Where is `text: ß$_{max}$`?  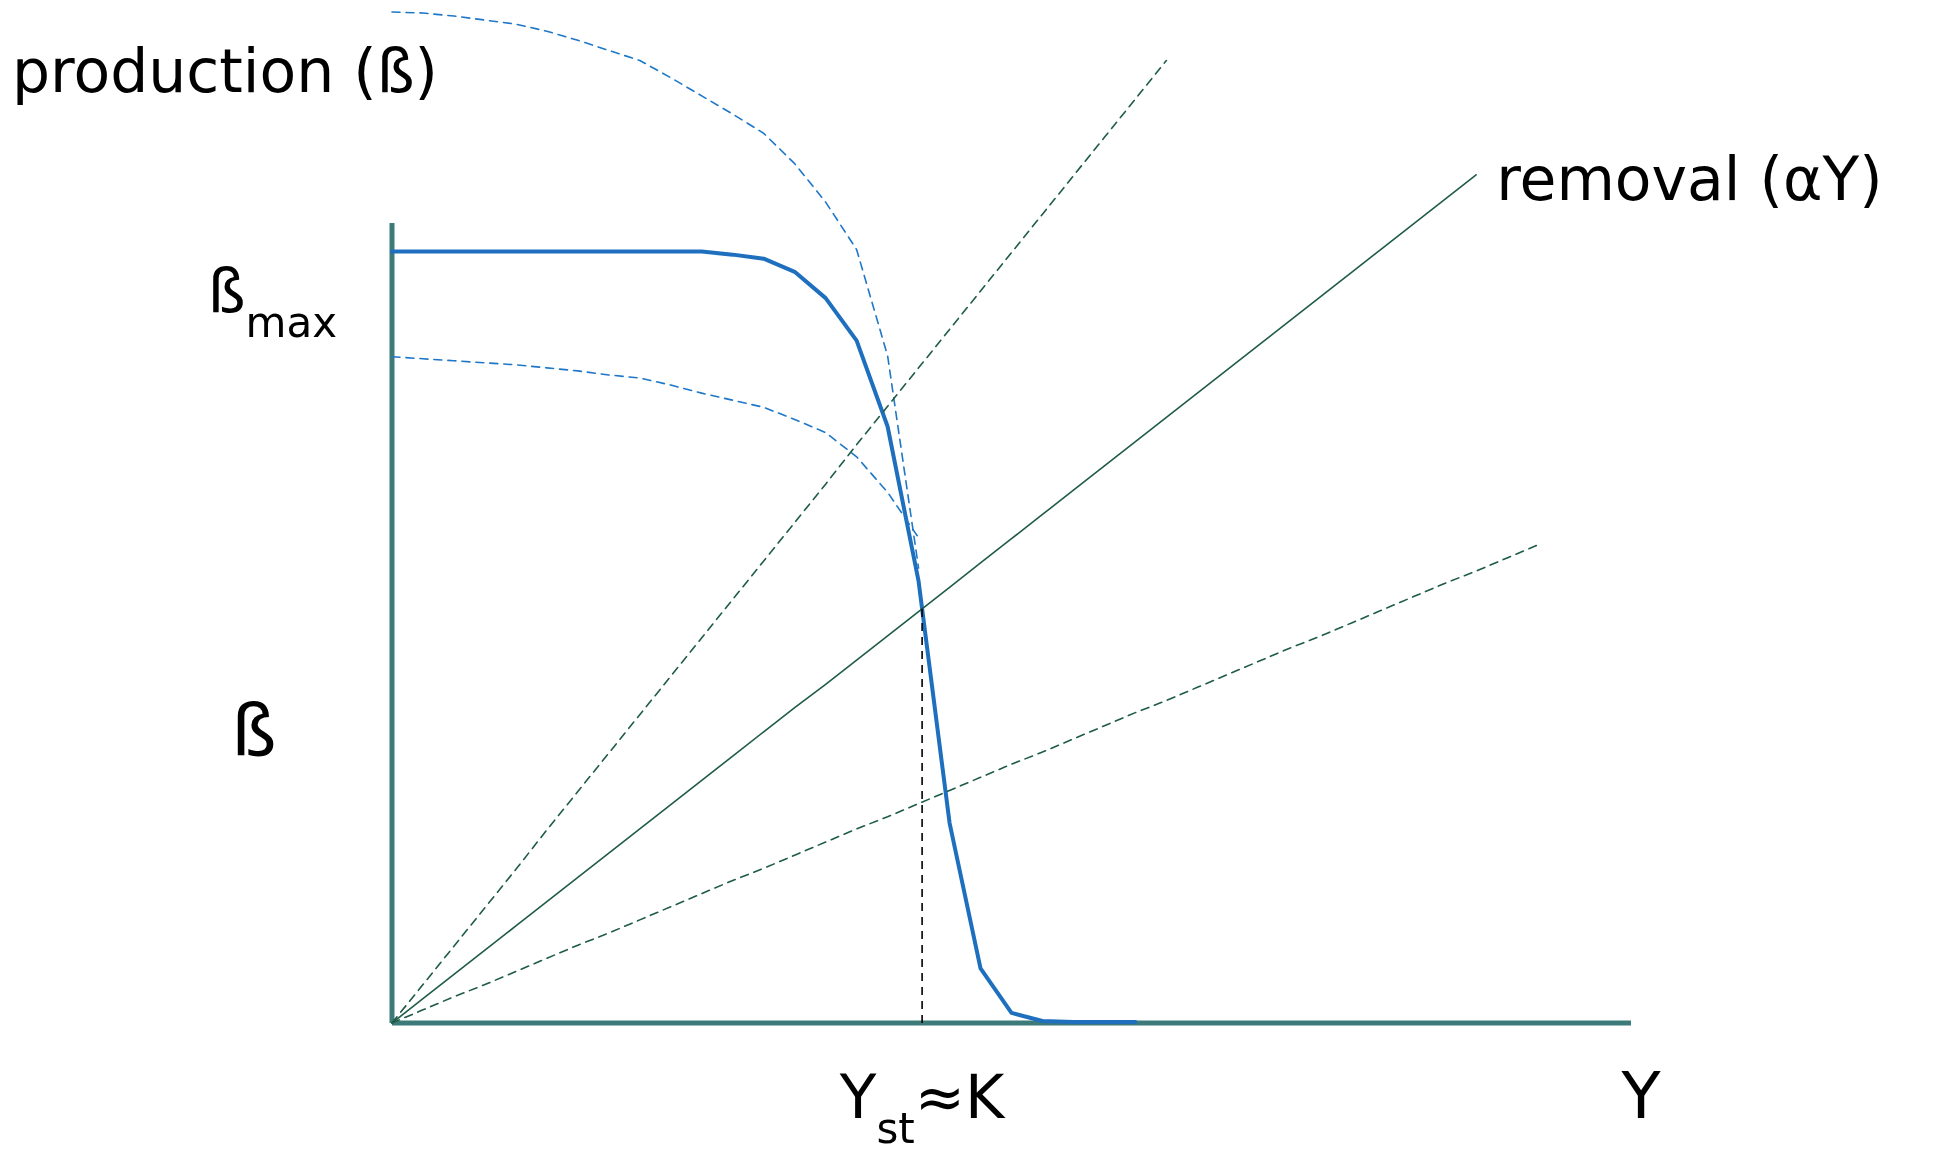
text: ß$_{max}$ is located at coordinates (272, 301).